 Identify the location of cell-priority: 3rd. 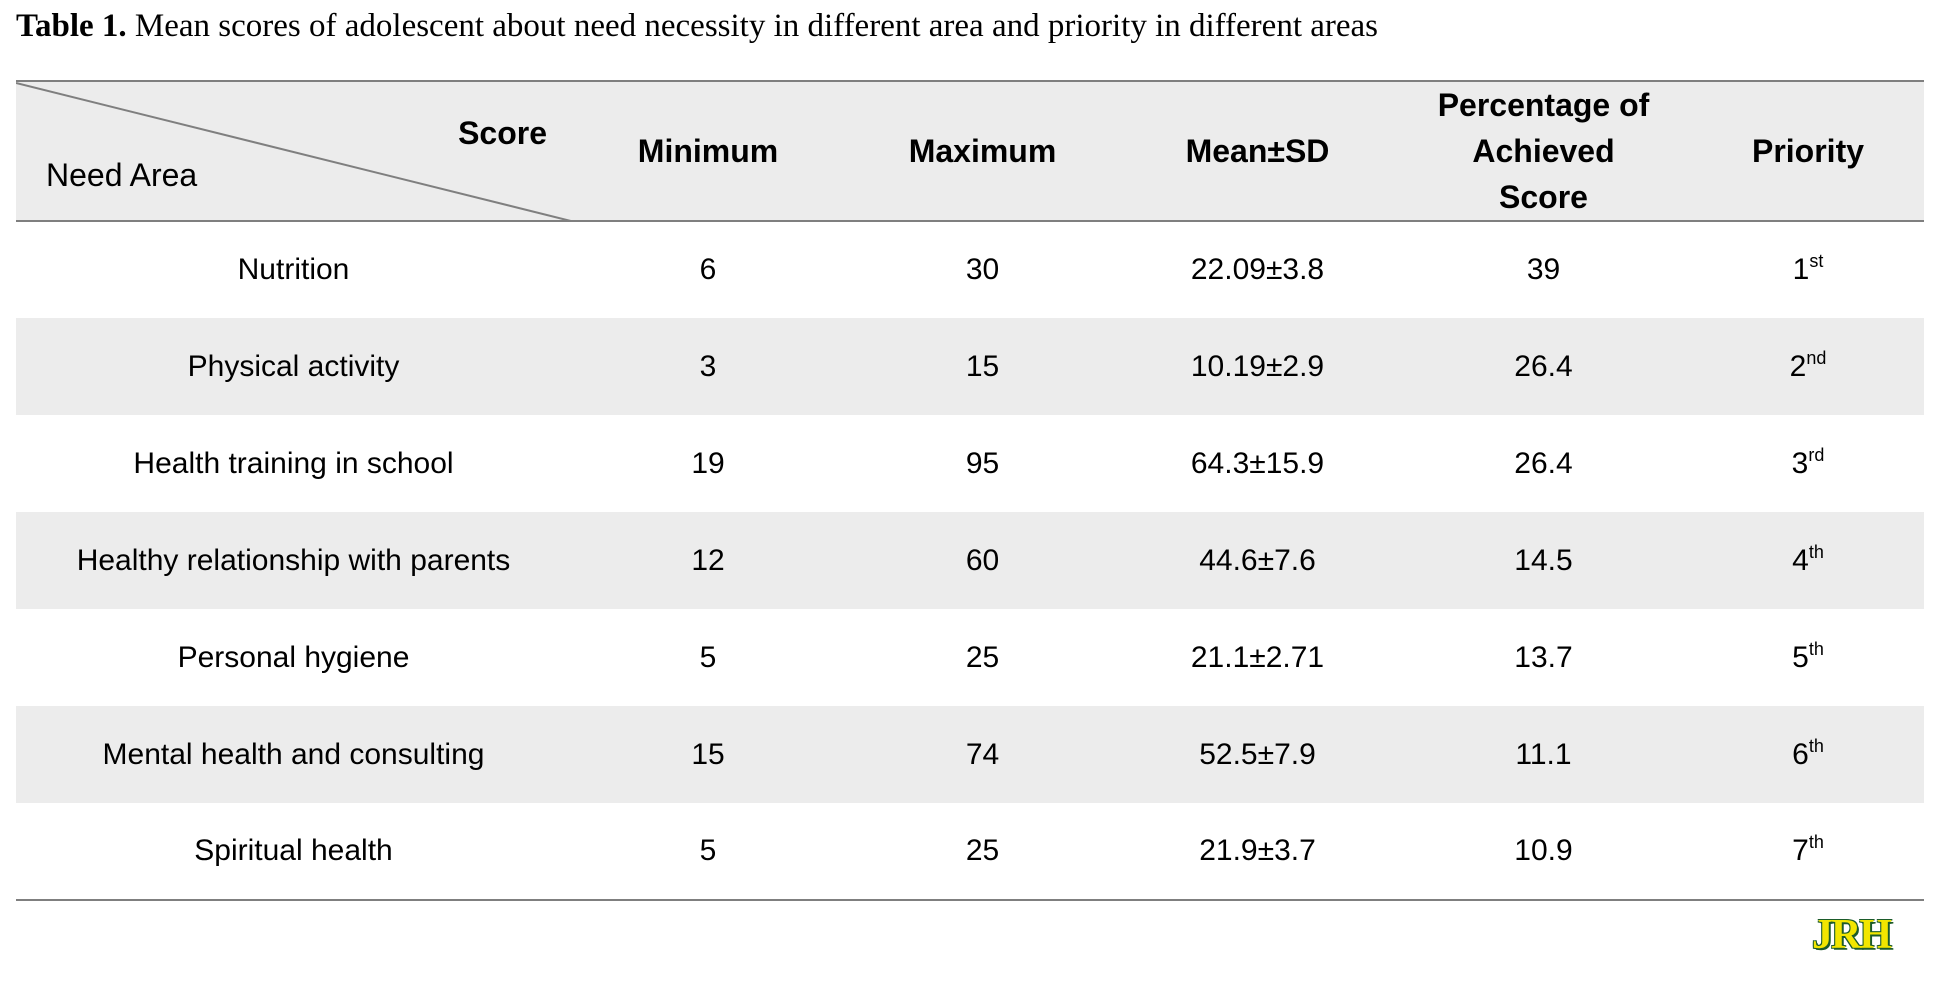
(1808, 463).